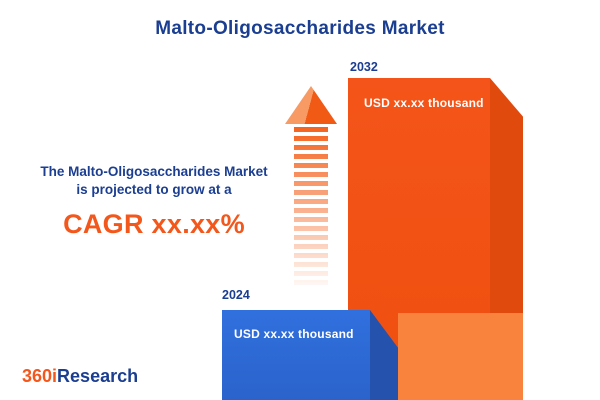 This screenshot has height=400, width=600. What do you see at coordinates (154, 189) in the screenshot?
I see `tagline-line2: is projected to grow at a` at bounding box center [154, 189].